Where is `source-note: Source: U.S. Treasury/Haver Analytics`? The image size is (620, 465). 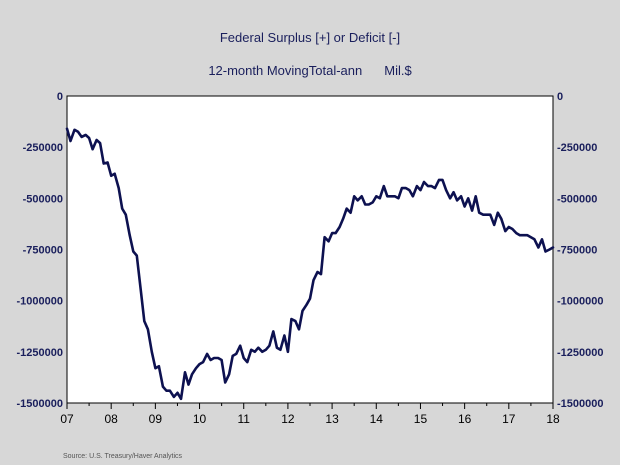 source-note: Source: U.S. Treasury/Haver Analytics is located at coordinates (123, 456).